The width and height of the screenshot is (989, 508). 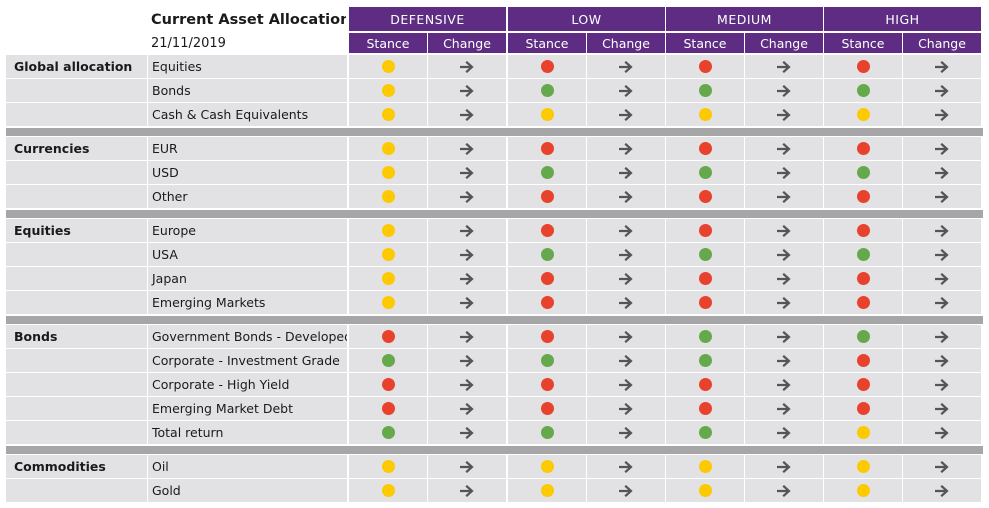 What do you see at coordinates (247, 148) in the screenshot?
I see `asset-label: EUR` at bounding box center [247, 148].